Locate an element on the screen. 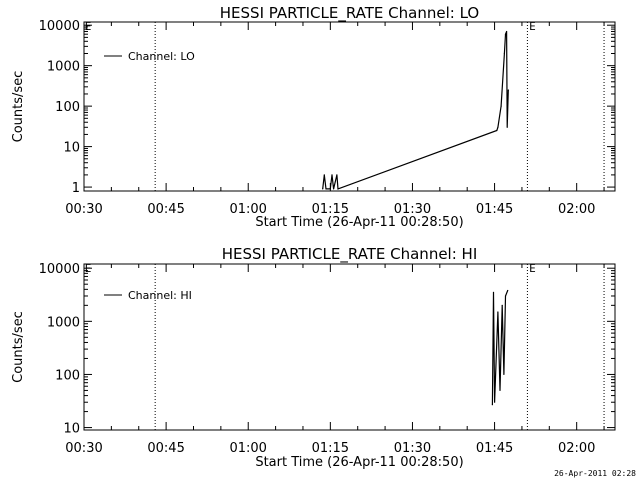 This screenshot has height=480, width=640. x-tick-label-0-2: 01:00 is located at coordinates (247, 209).